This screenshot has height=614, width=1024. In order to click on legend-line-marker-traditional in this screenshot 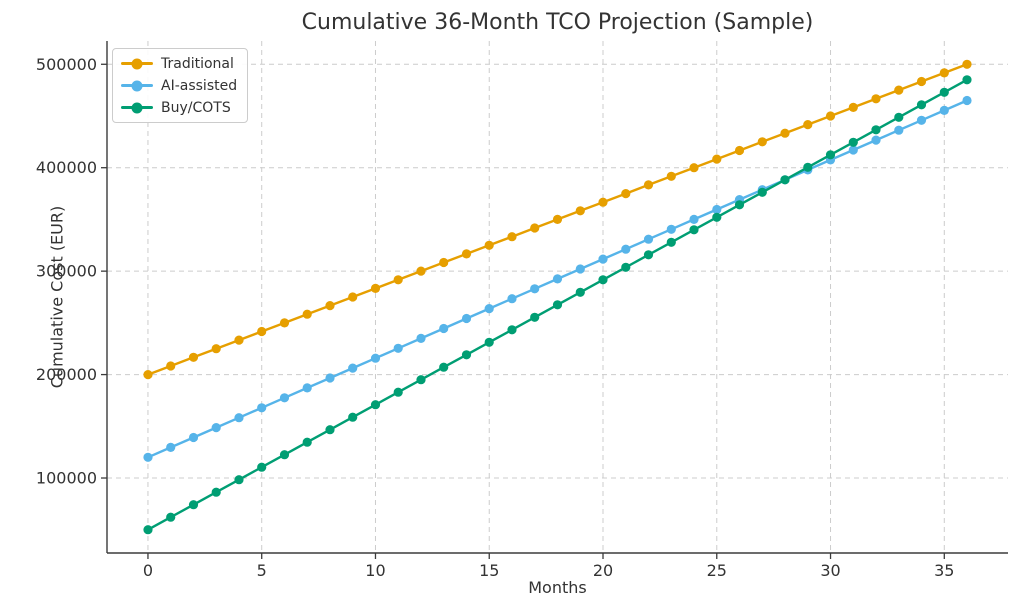, I will do `click(137, 63)`.